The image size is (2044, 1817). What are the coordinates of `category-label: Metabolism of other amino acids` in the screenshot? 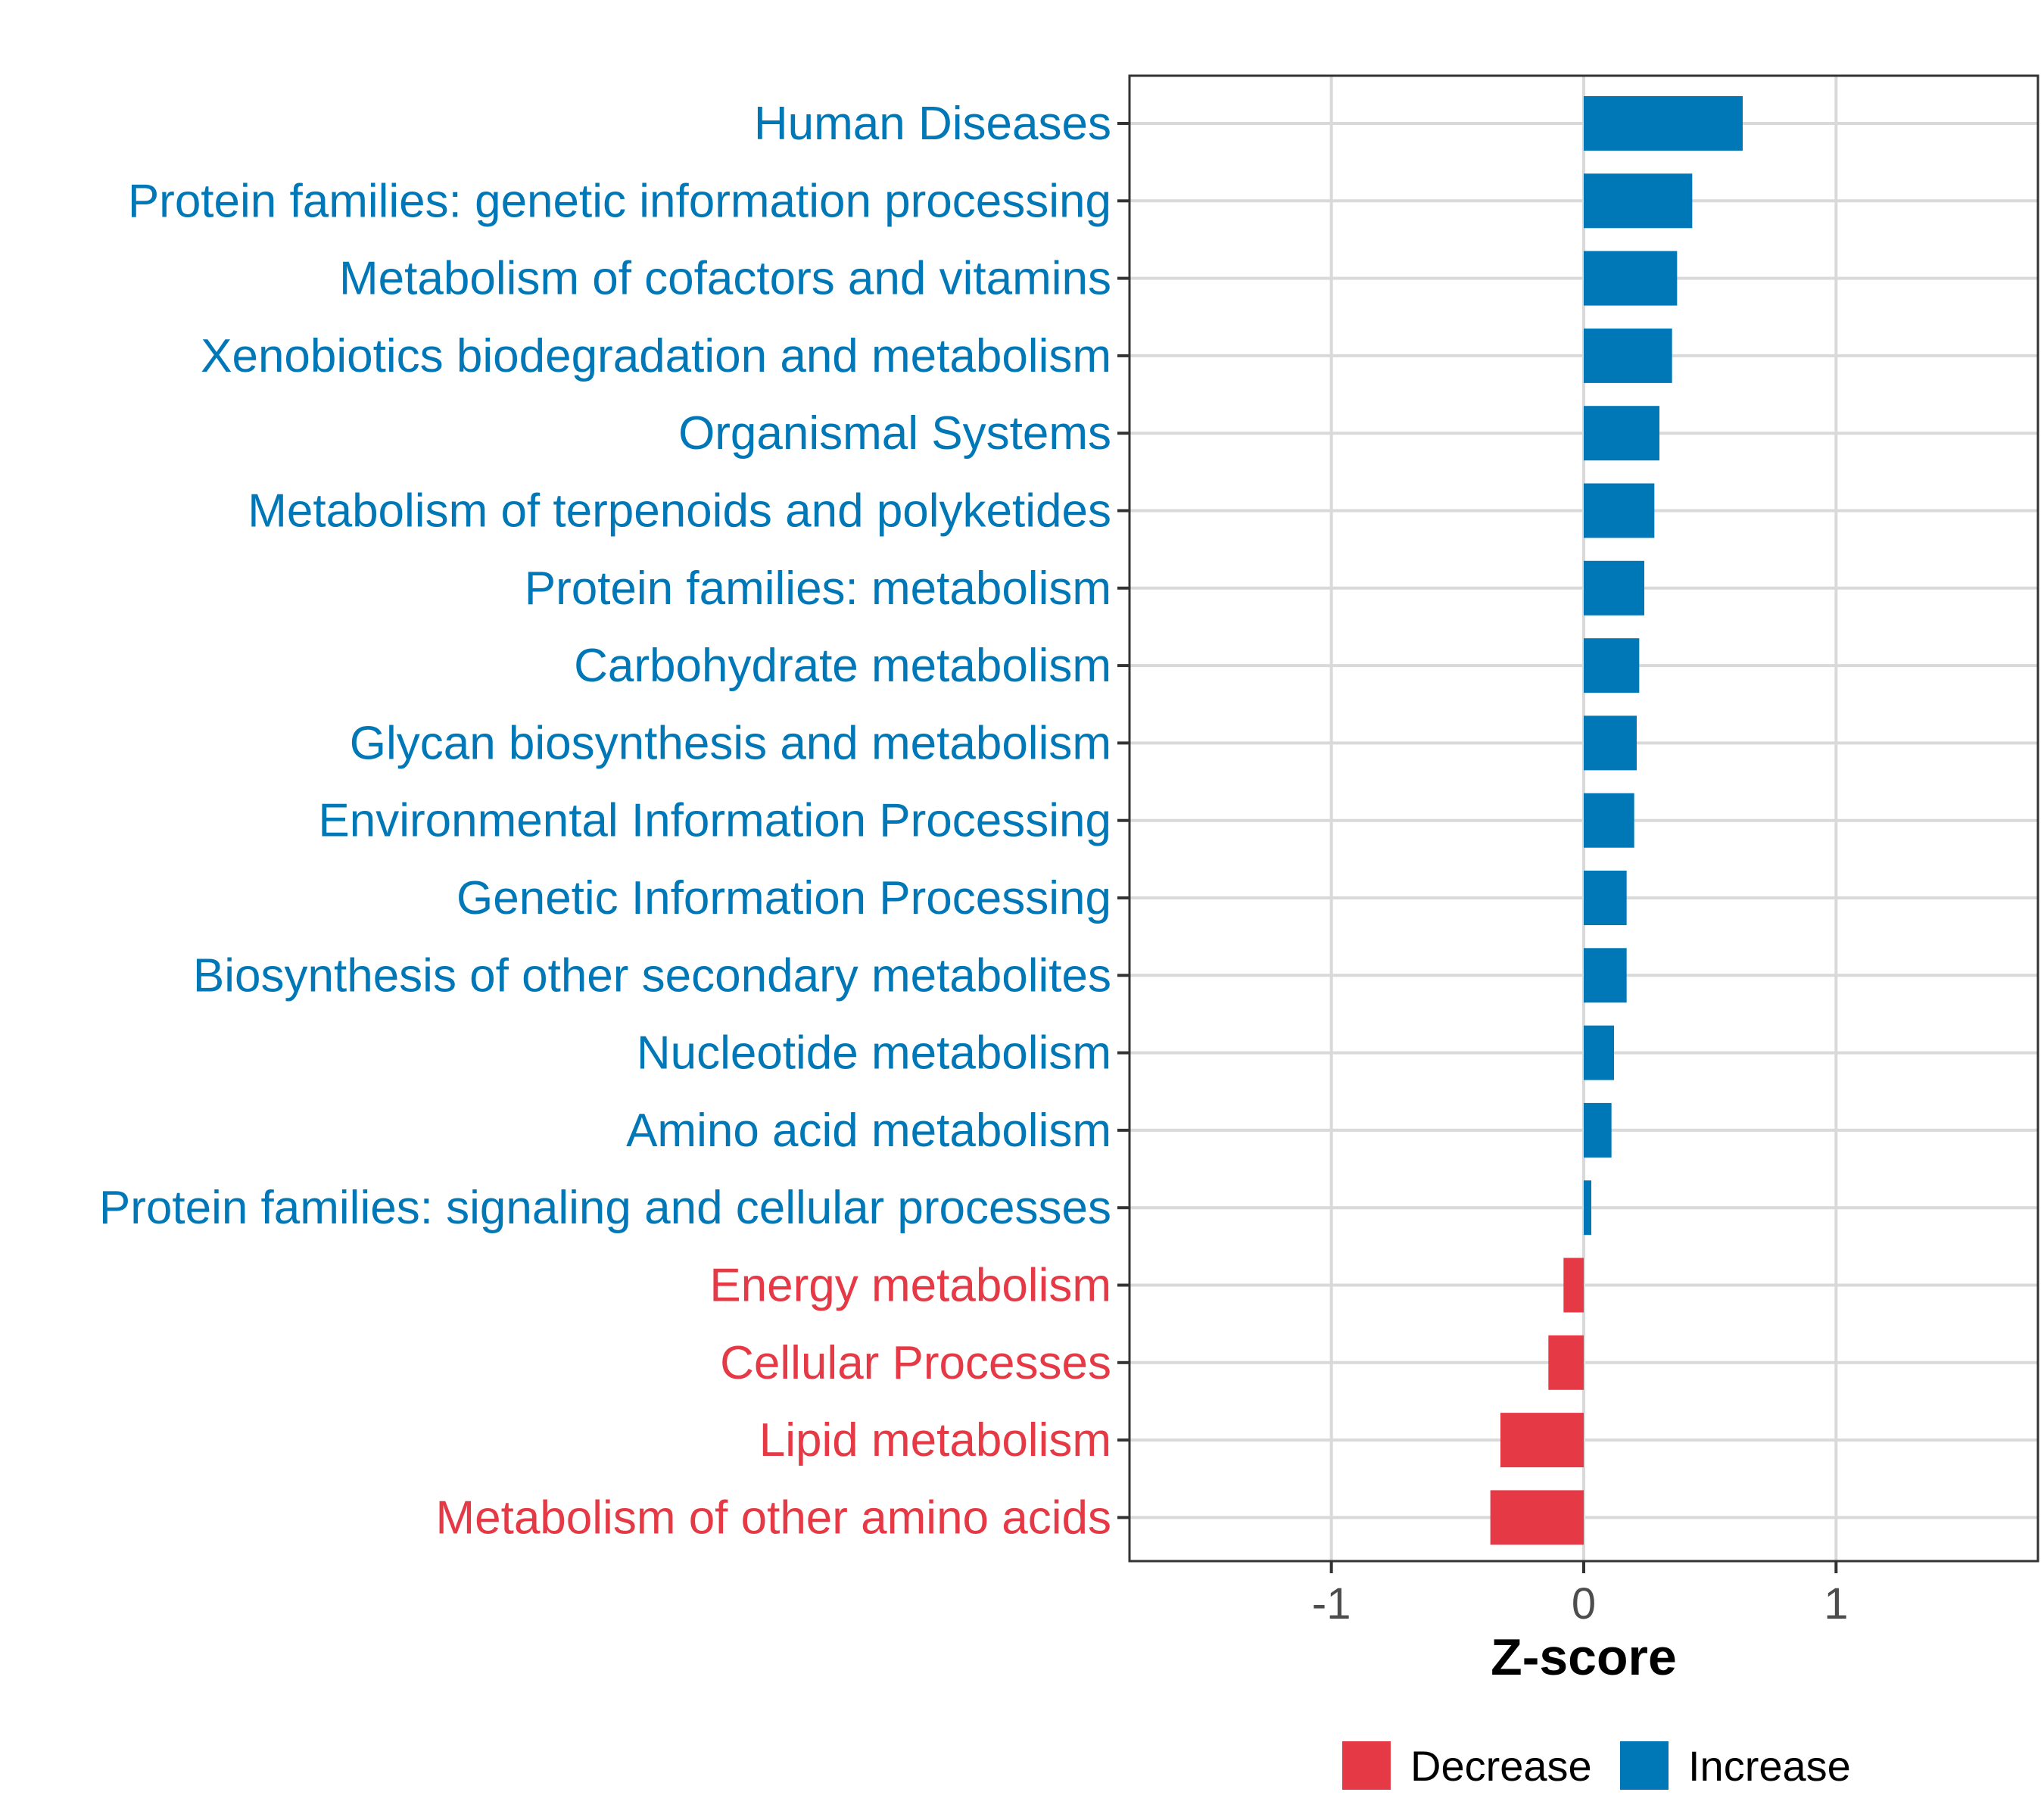 It's located at (773, 1517).